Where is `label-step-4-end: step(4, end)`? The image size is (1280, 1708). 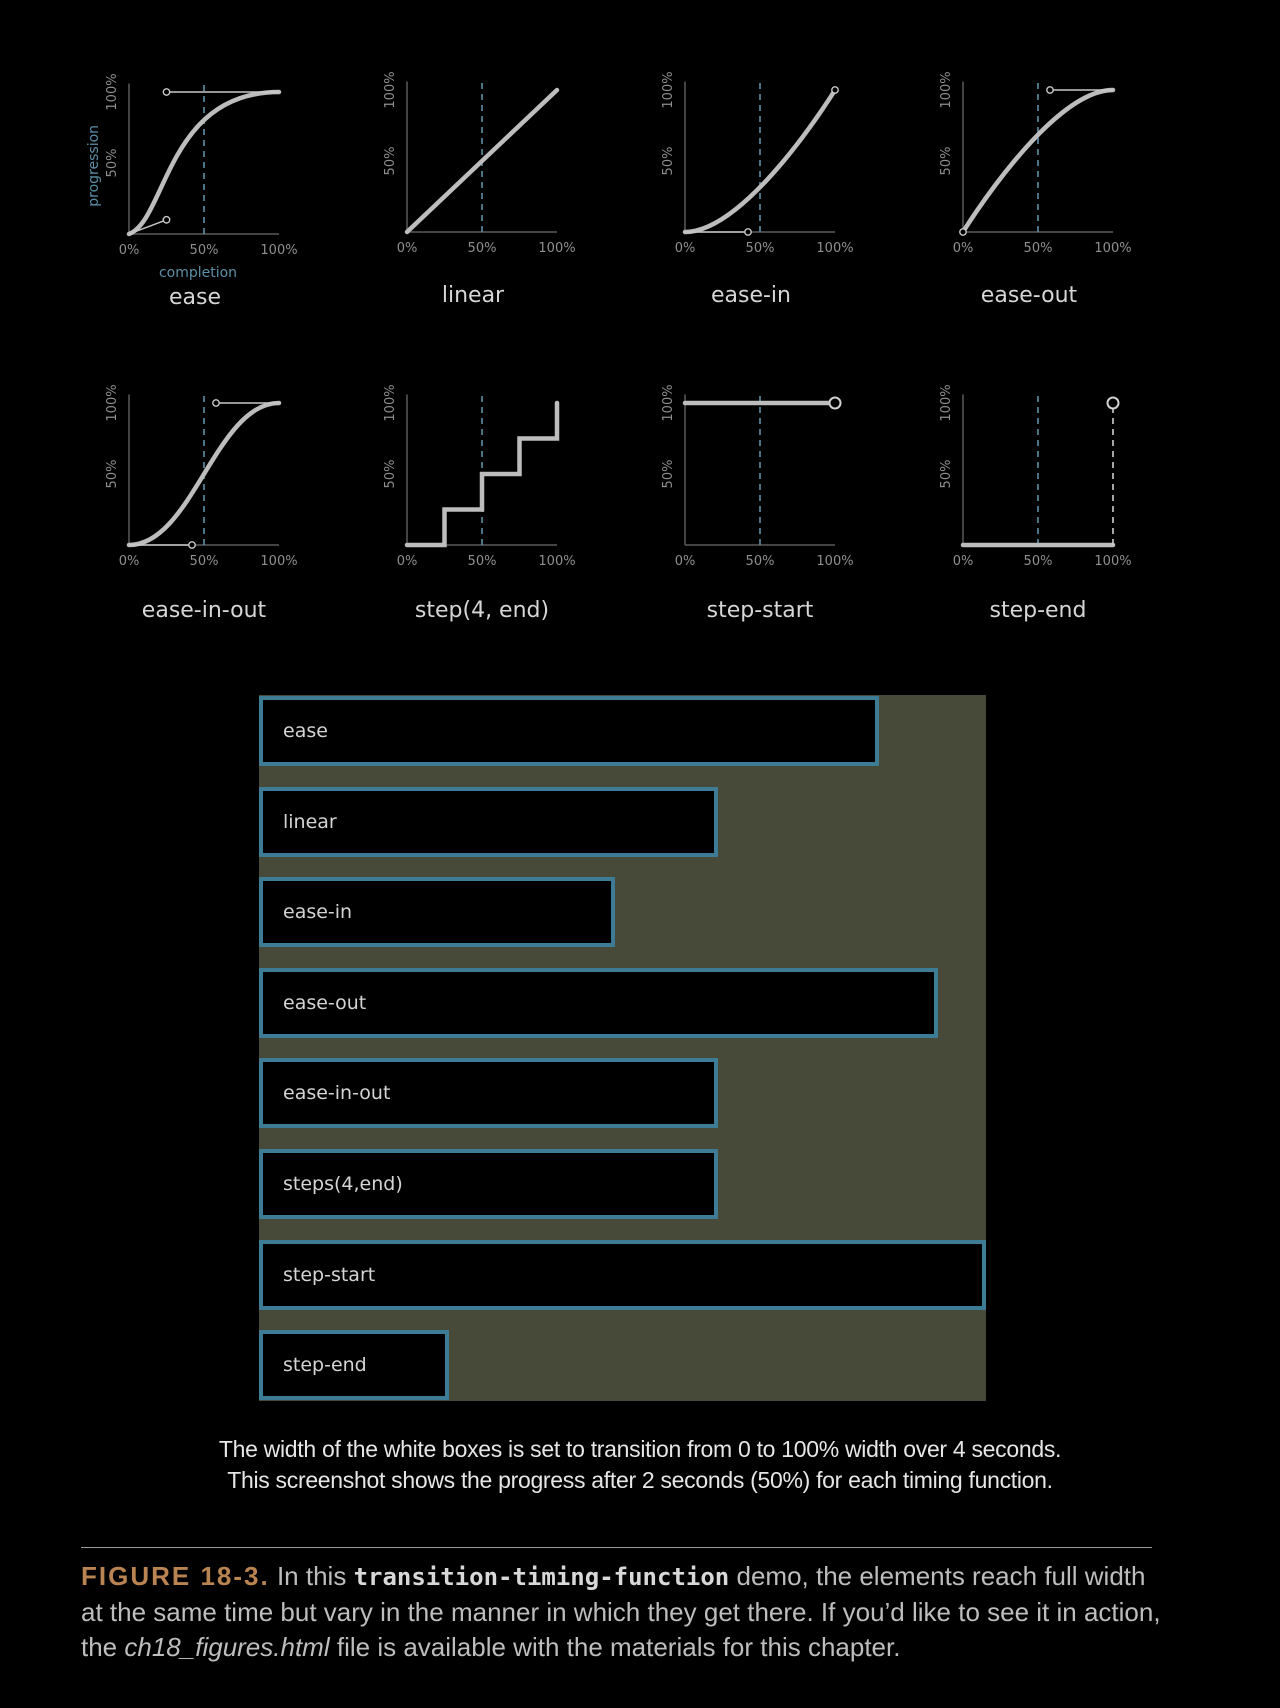
label-step-4-end: step(4, end) is located at coordinates (482, 610).